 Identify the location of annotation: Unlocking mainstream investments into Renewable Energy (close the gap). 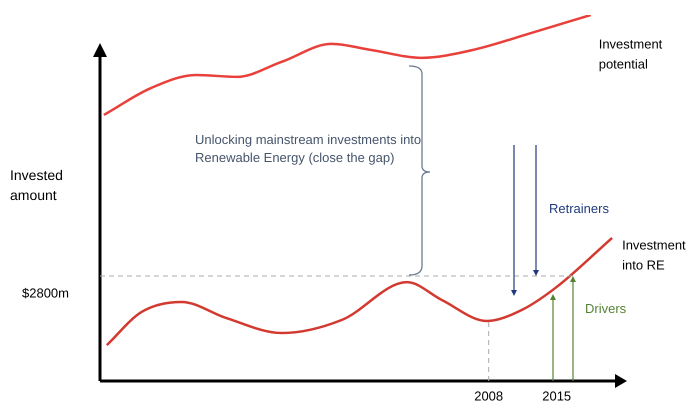
(308, 149).